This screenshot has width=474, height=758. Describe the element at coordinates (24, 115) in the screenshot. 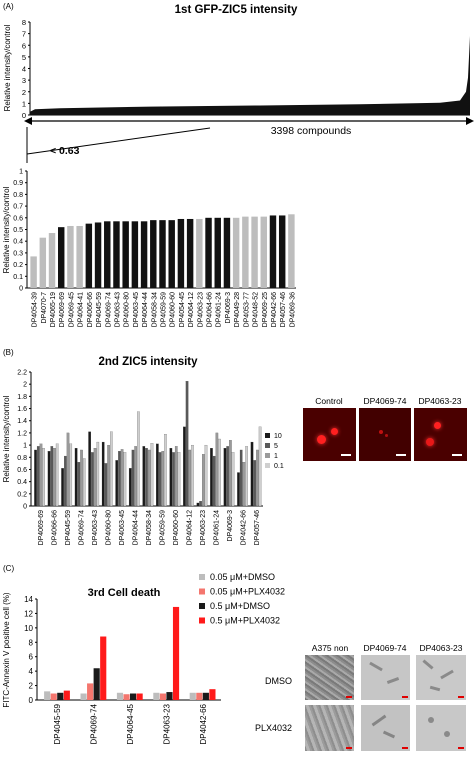

I see `overview-y-tick-label: 0` at that location.